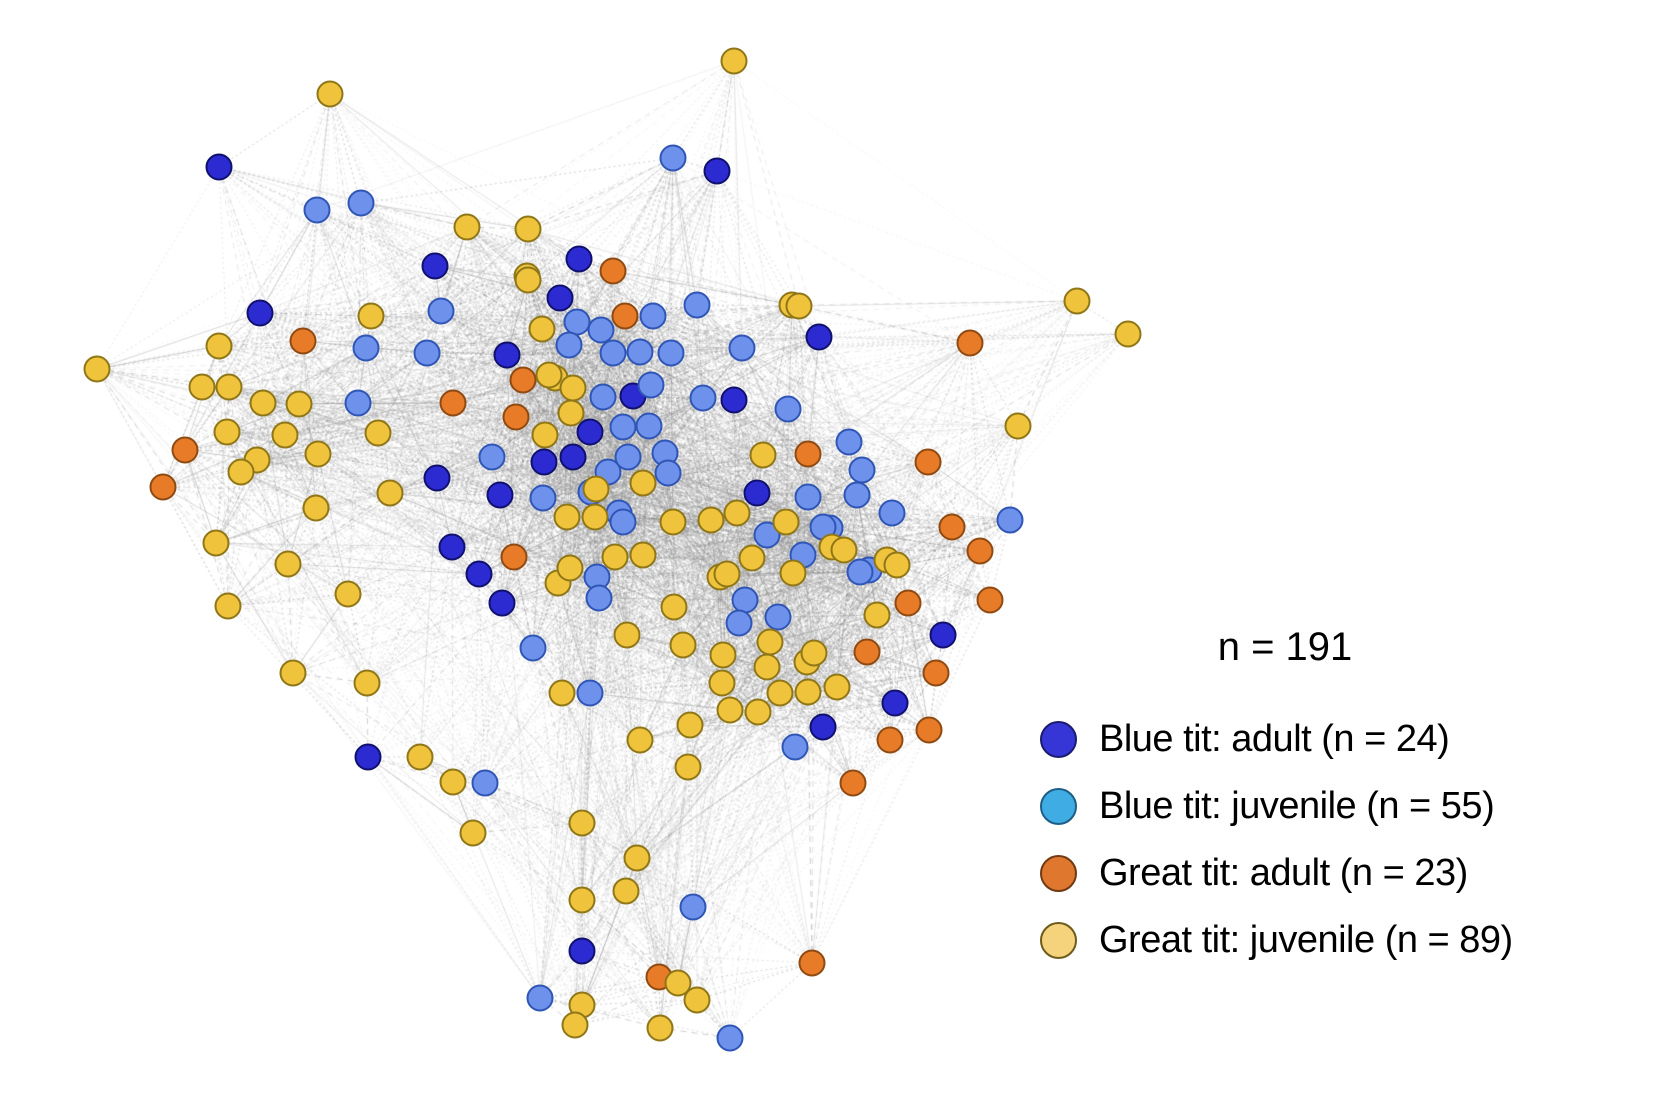 This screenshot has width=1669, height=1109. I want to click on legend-row-blue-tit-juvenile: Blue tit: juvenile (n = 55), so click(1276, 806).